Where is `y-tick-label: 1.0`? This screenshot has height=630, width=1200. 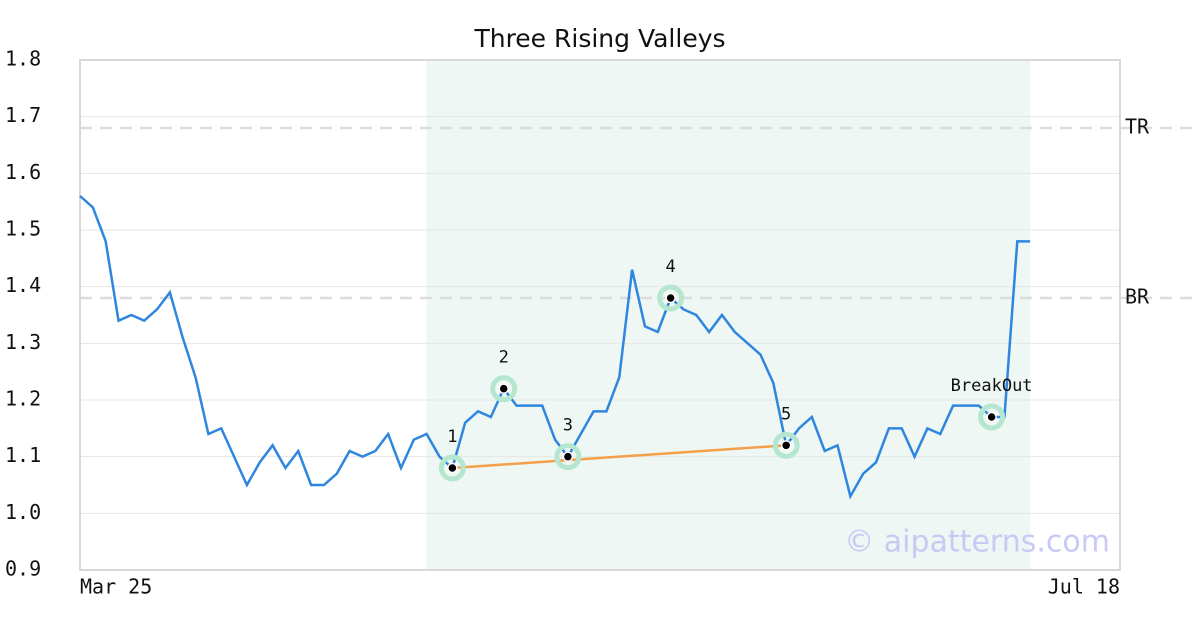
y-tick-label: 1.0 is located at coordinates (23, 512).